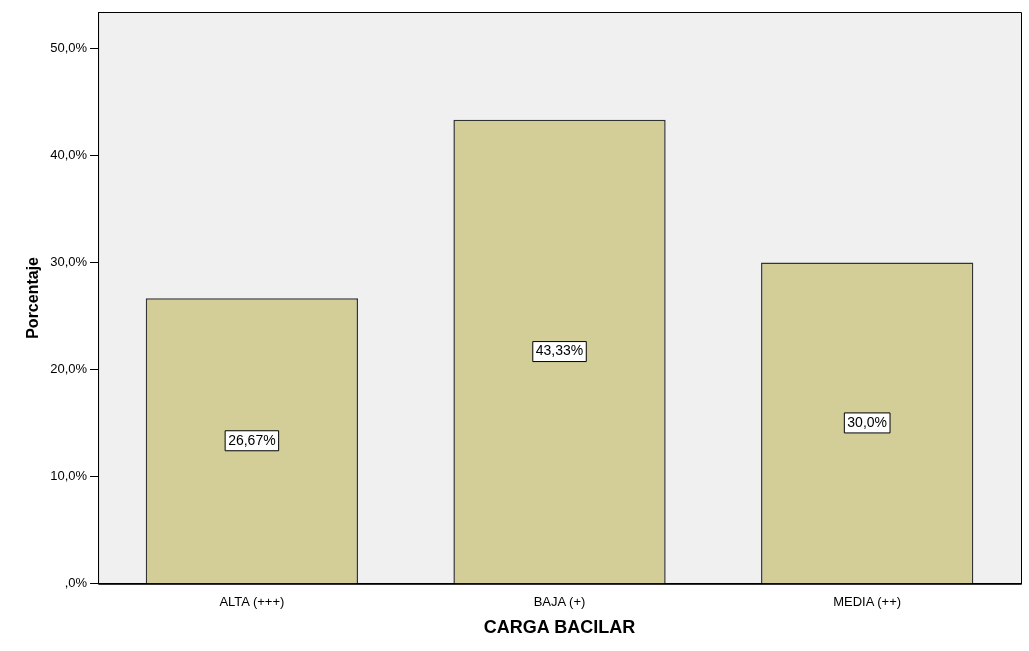 Image resolution: width=1029 pixels, height=651 pixels. What do you see at coordinates (76, 583) in the screenshot?
I see `y-tick-label: ,0%` at bounding box center [76, 583].